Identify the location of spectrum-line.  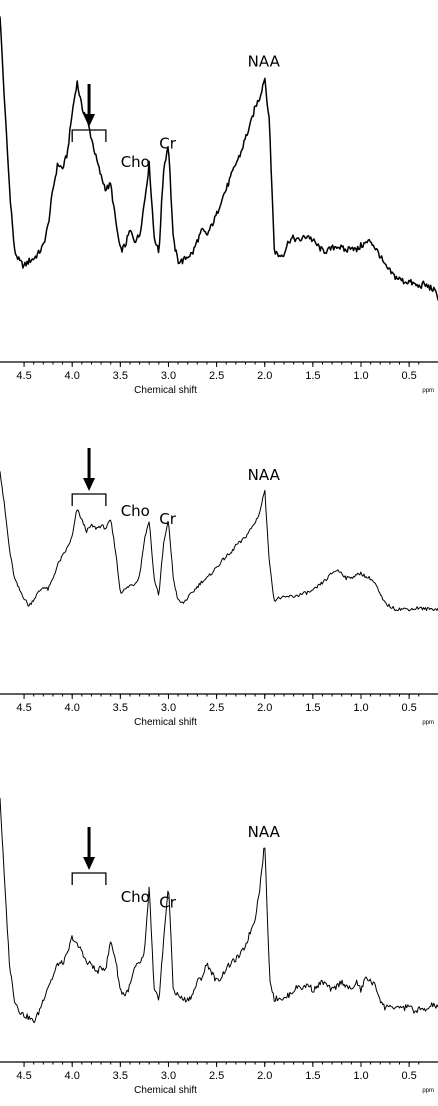
(219, 541).